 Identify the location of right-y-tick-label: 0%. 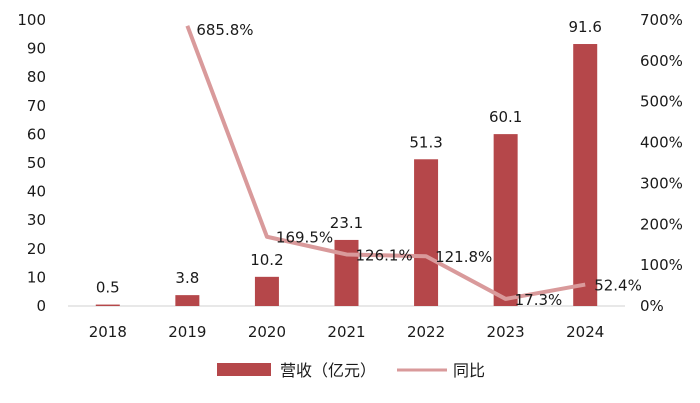
(652, 306).